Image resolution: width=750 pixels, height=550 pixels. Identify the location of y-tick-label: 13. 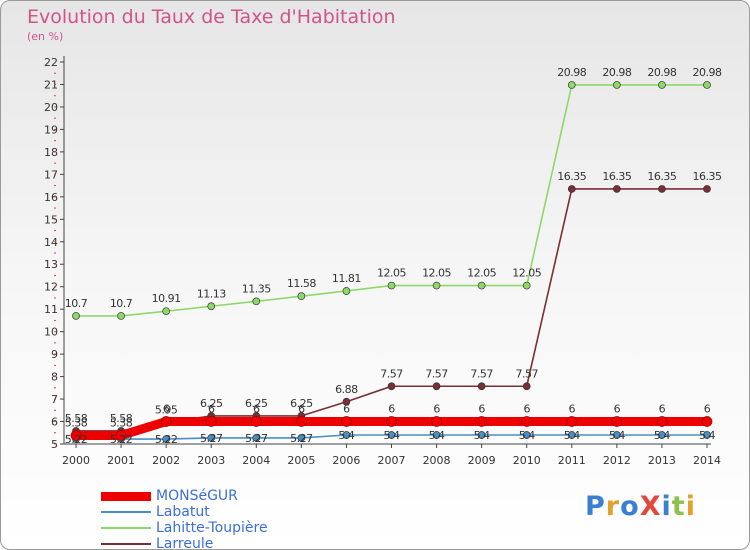
(51, 264).